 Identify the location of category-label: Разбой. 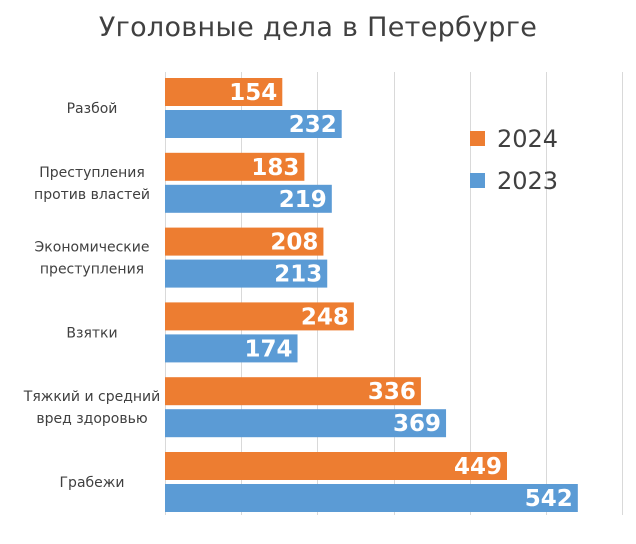
(92, 109).